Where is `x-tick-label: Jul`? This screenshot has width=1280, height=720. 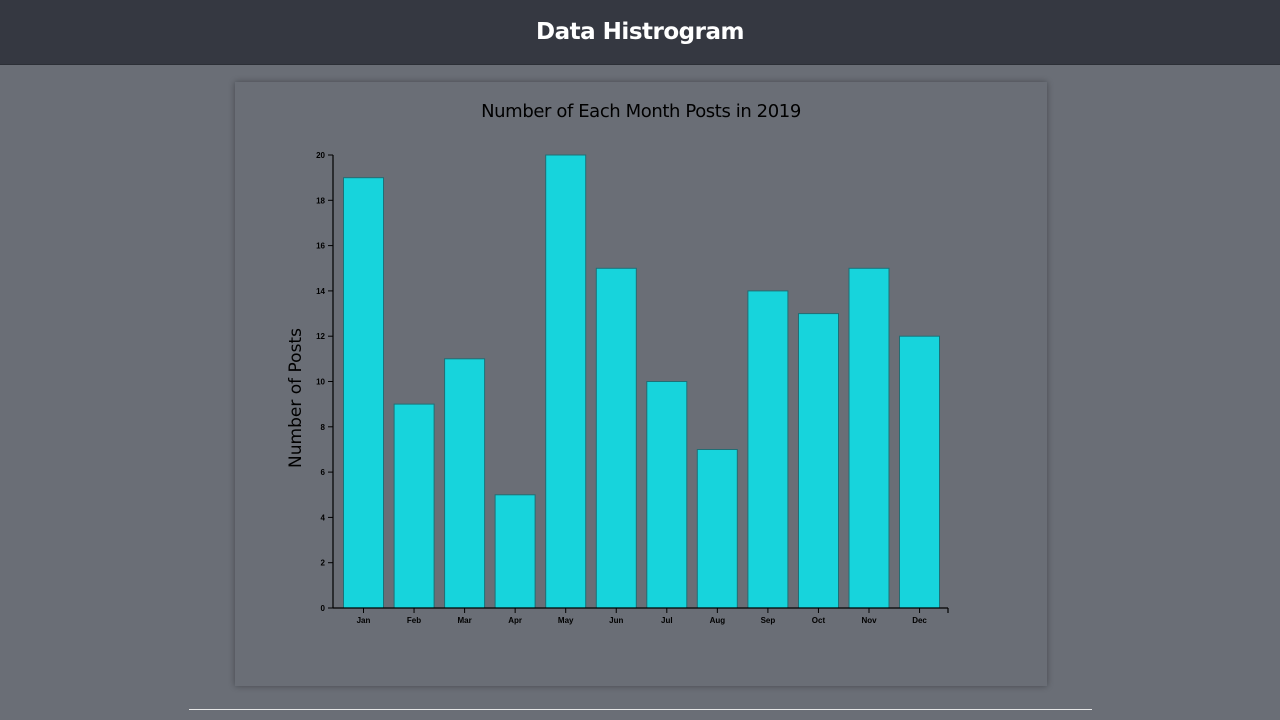
x-tick-label: Jul is located at coordinates (667, 620).